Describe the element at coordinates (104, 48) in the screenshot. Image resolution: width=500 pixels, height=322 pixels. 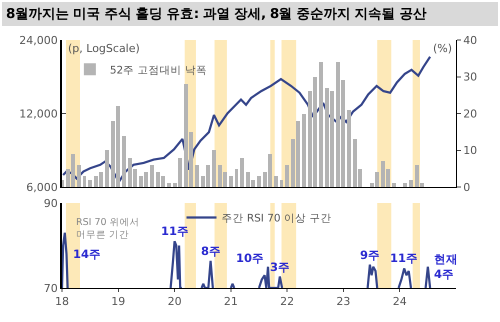
I see `y-axis-title: (p, LogScale)` at that location.